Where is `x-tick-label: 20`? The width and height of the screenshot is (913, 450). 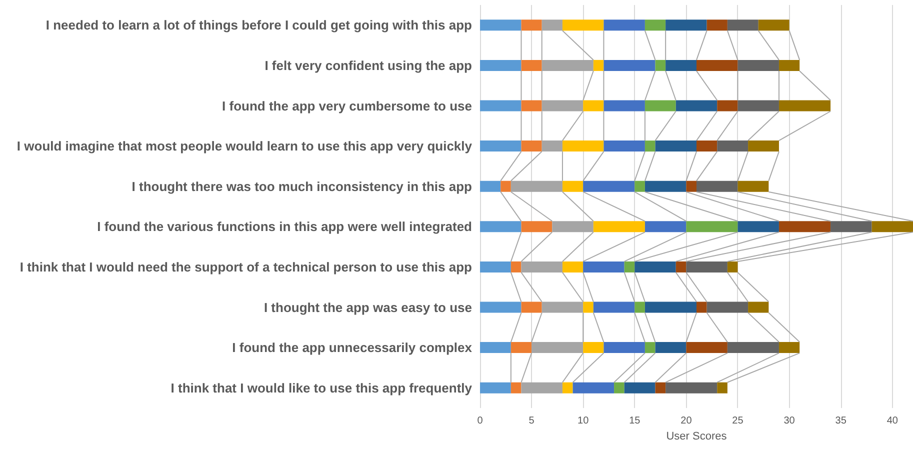
x-tick-label: 20 is located at coordinates (686, 421).